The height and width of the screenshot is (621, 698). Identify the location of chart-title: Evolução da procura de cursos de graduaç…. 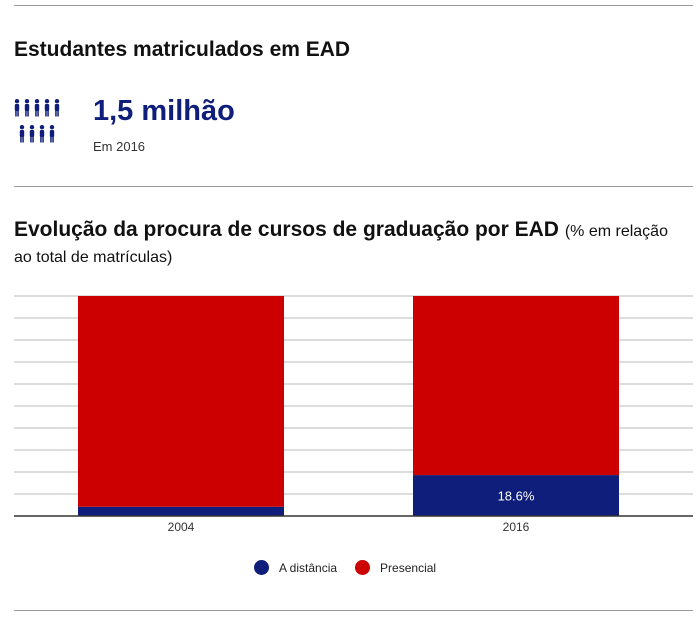
(344, 244).